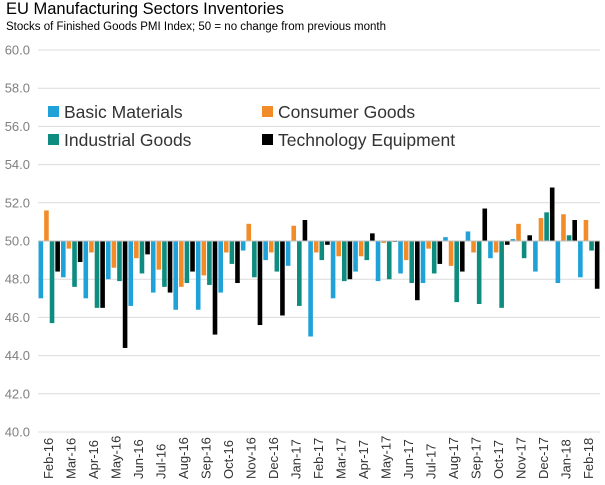 Image resolution: width=605 pixels, height=485 pixels. Describe the element at coordinates (145, 9) in the screenshot. I see `chart-title: EU Manufacturing Sectors Inventories` at that location.